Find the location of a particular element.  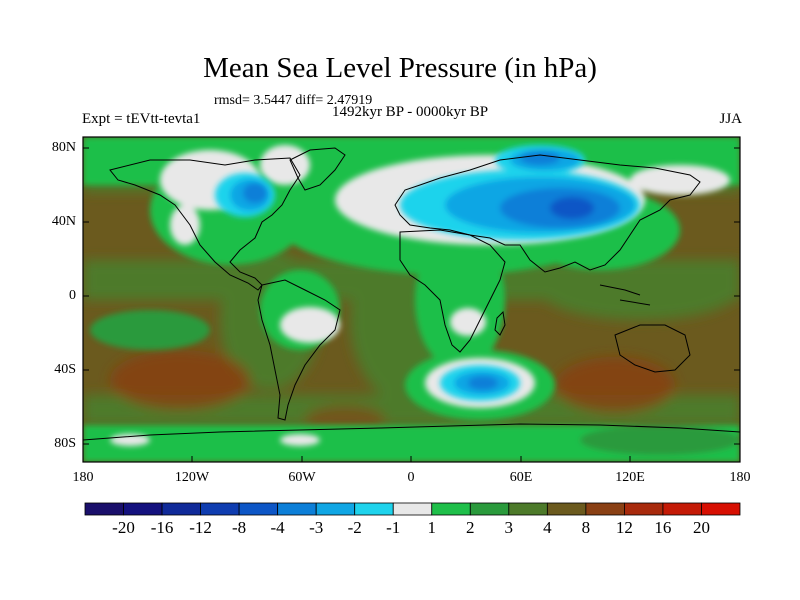

lat-label-80s: 80S is located at coordinates (65, 443).